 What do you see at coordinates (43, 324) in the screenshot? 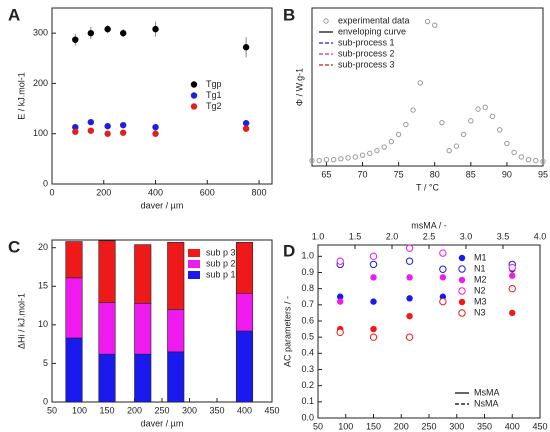
I see `y-tick-label: 10` at bounding box center [43, 324].